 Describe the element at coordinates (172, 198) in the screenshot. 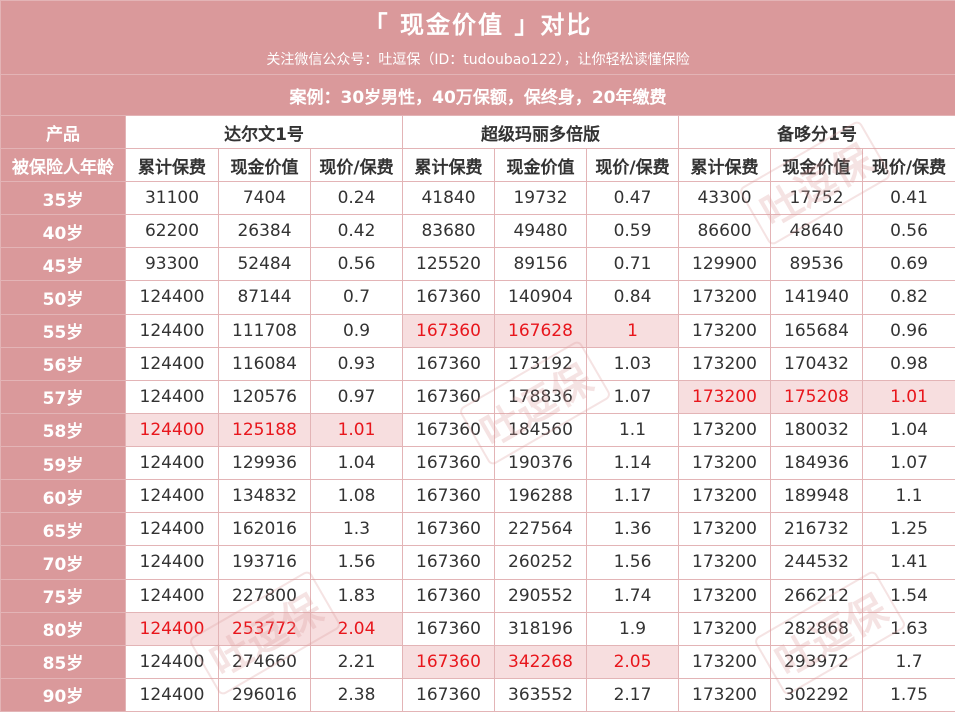

I see `value-cell: 31100` at that location.